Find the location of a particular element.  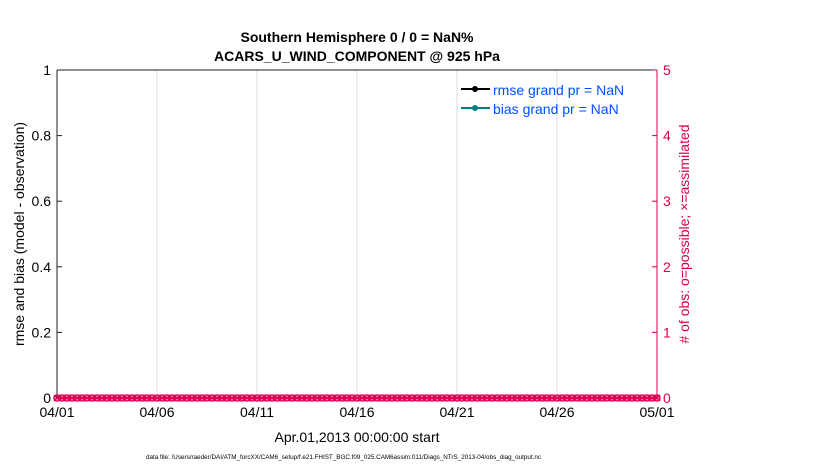

y-tick-label-right: 4 is located at coordinates (667, 136).